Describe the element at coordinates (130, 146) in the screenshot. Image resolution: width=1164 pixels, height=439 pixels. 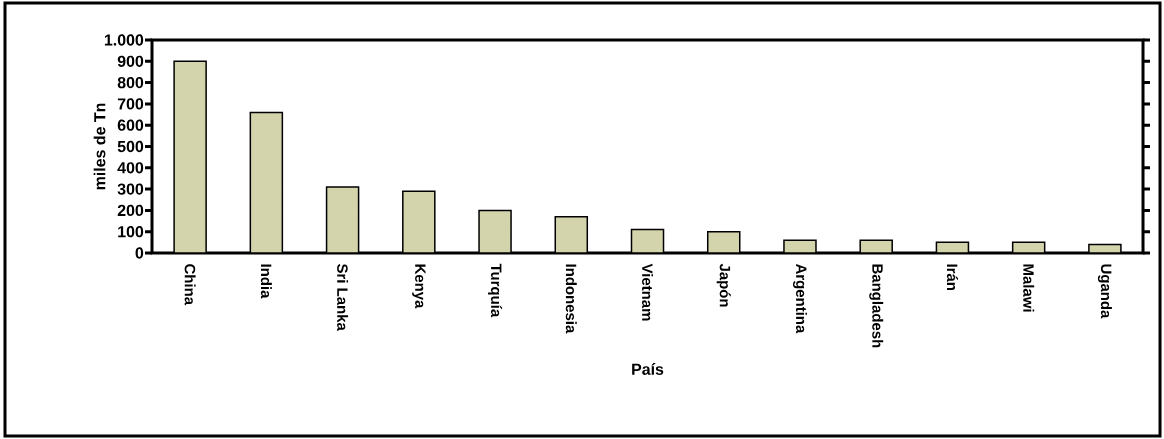
I see `y-tick-label: 500` at that location.